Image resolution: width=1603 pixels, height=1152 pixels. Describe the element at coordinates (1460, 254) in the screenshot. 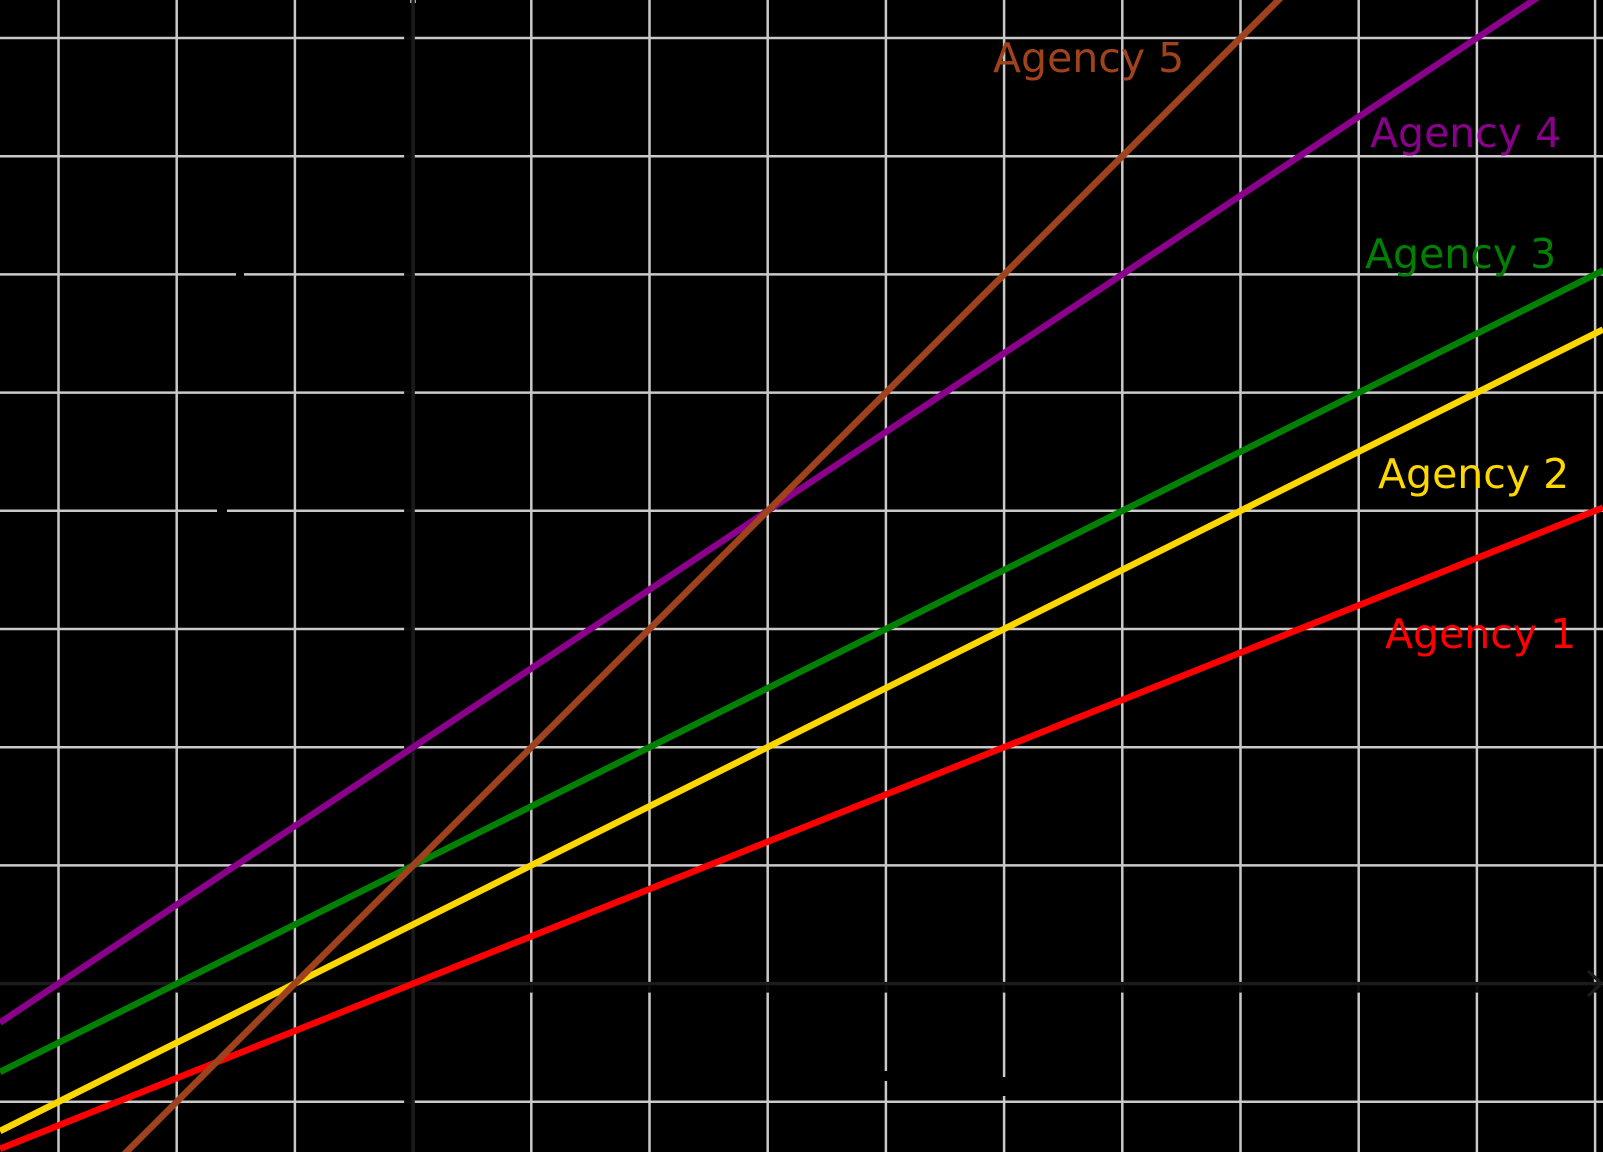

I see `agency-3-label: Agency 3` at that location.